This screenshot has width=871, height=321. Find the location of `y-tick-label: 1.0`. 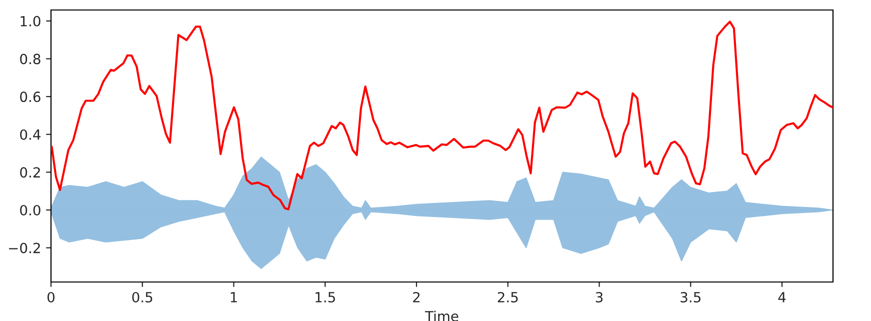

y-tick-label: 1.0 is located at coordinates (30, 21).